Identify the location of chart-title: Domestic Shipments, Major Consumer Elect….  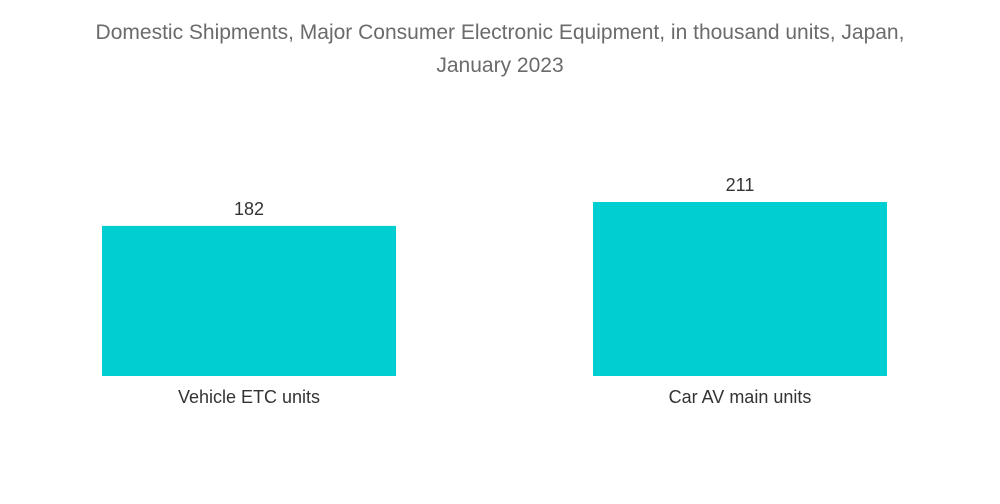
(500, 49).